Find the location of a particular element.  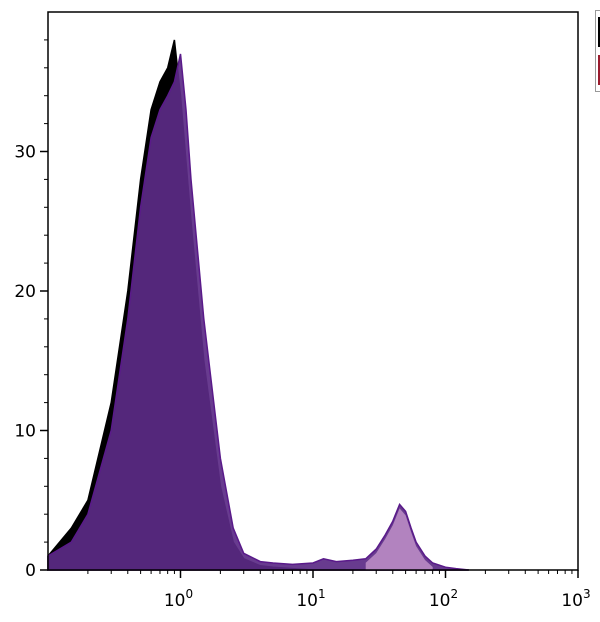

y-tick-label-0: 0 is located at coordinates (30, 571).